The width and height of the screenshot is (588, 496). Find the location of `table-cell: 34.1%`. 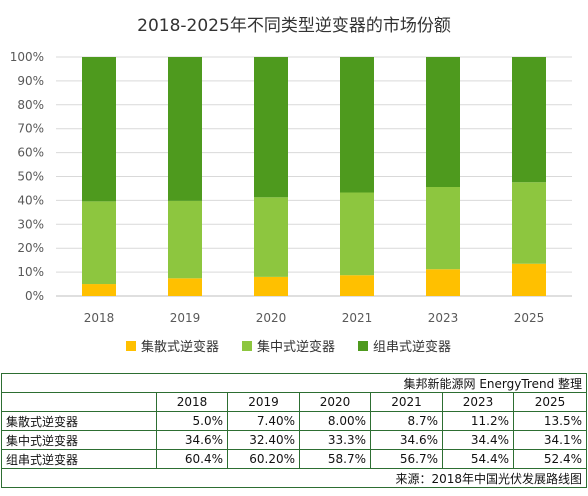

table-cell: 34.1% is located at coordinates (550, 440).